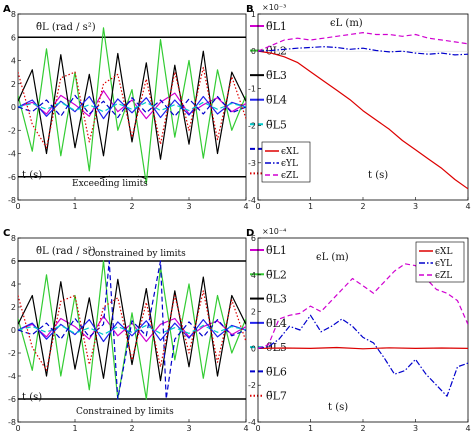 The height and width of the screenshot is (433, 474). Describe the element at coordinates (250, 233) in the screenshot. I see `panel-label: D` at that location.